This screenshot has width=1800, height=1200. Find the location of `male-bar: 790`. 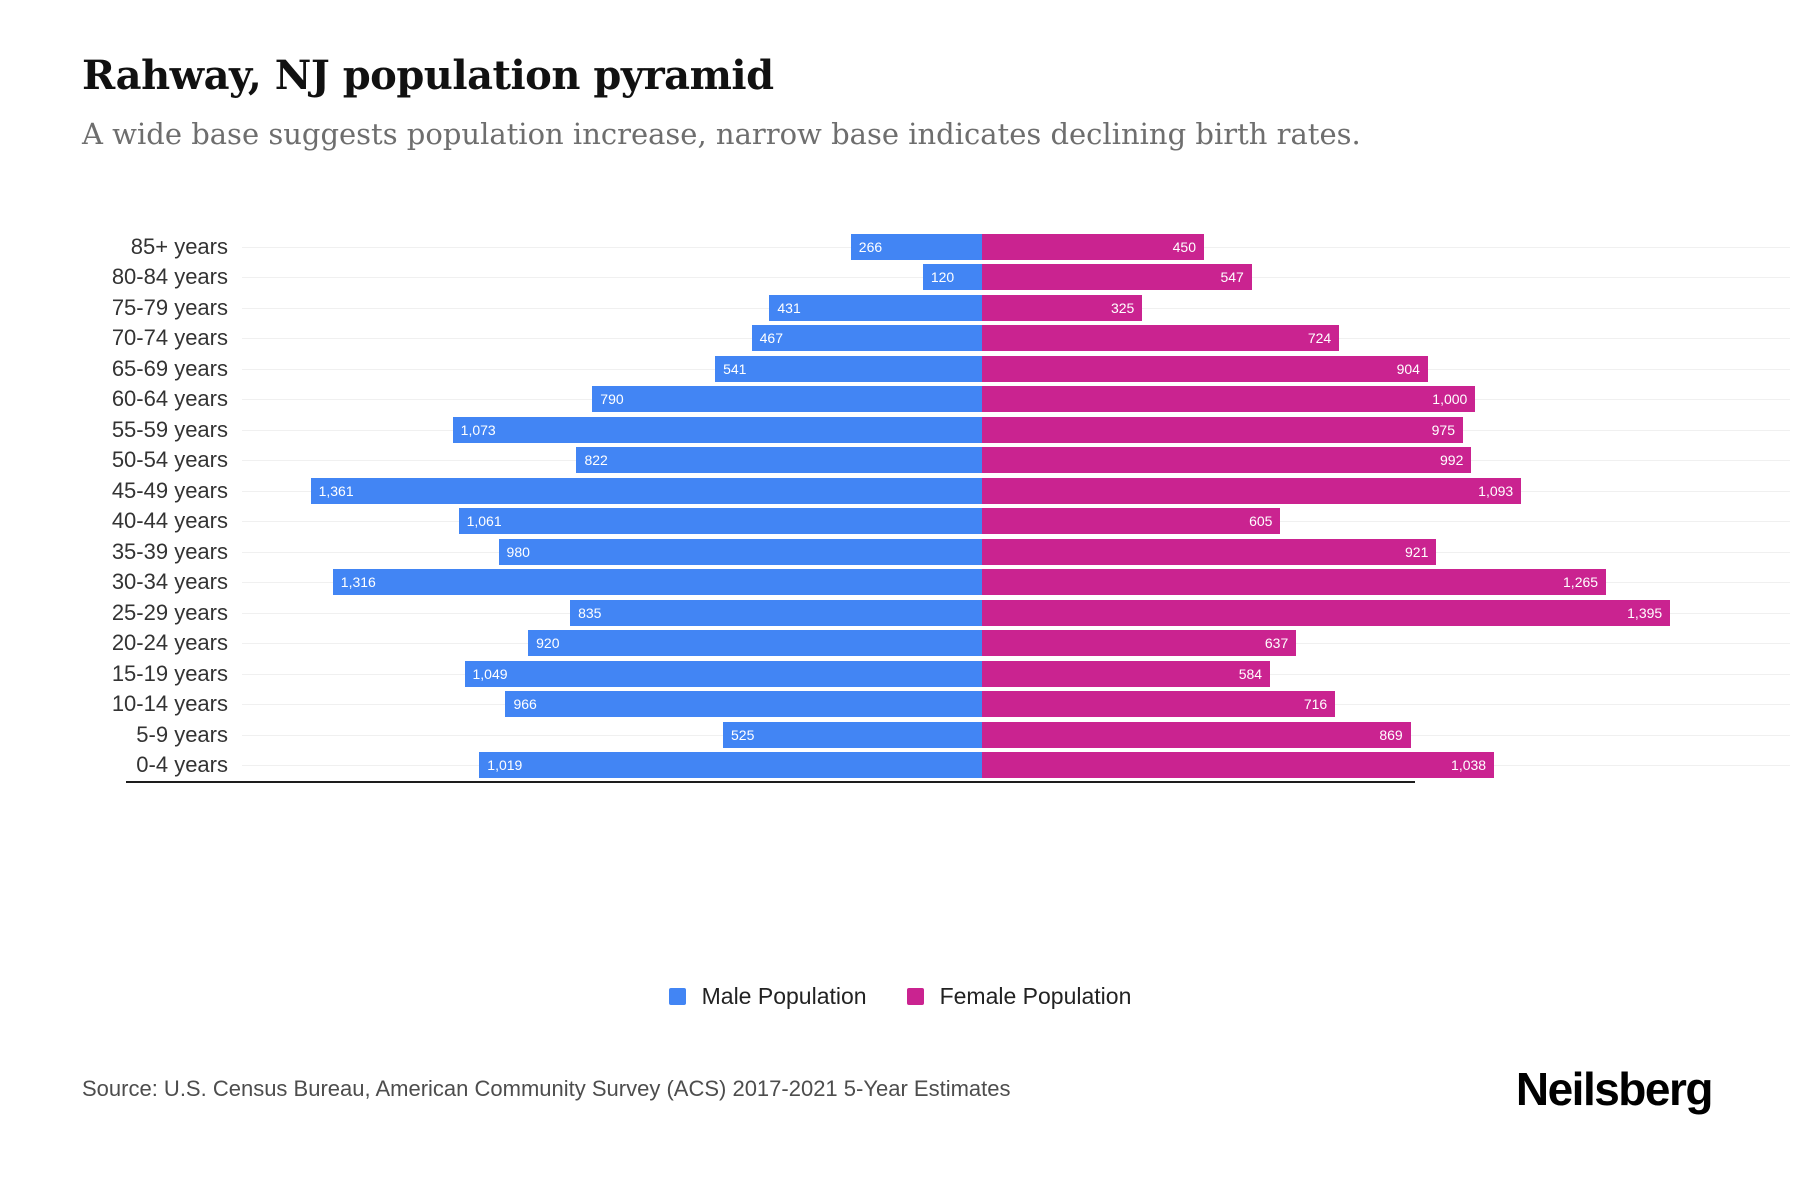

male-bar: 790 is located at coordinates (787, 399).